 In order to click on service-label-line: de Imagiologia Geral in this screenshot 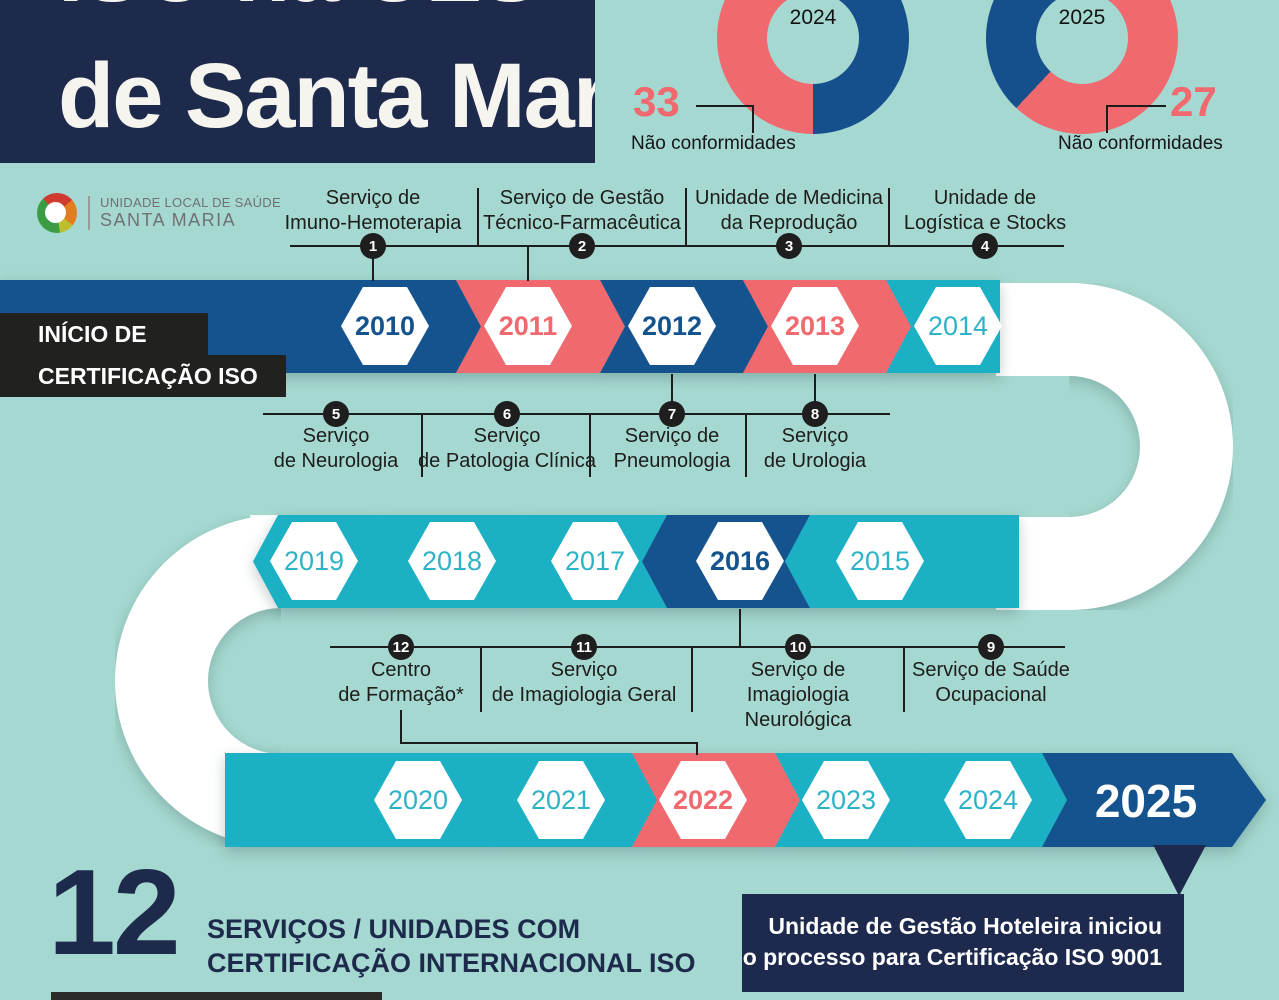, I will do `click(584, 695)`.